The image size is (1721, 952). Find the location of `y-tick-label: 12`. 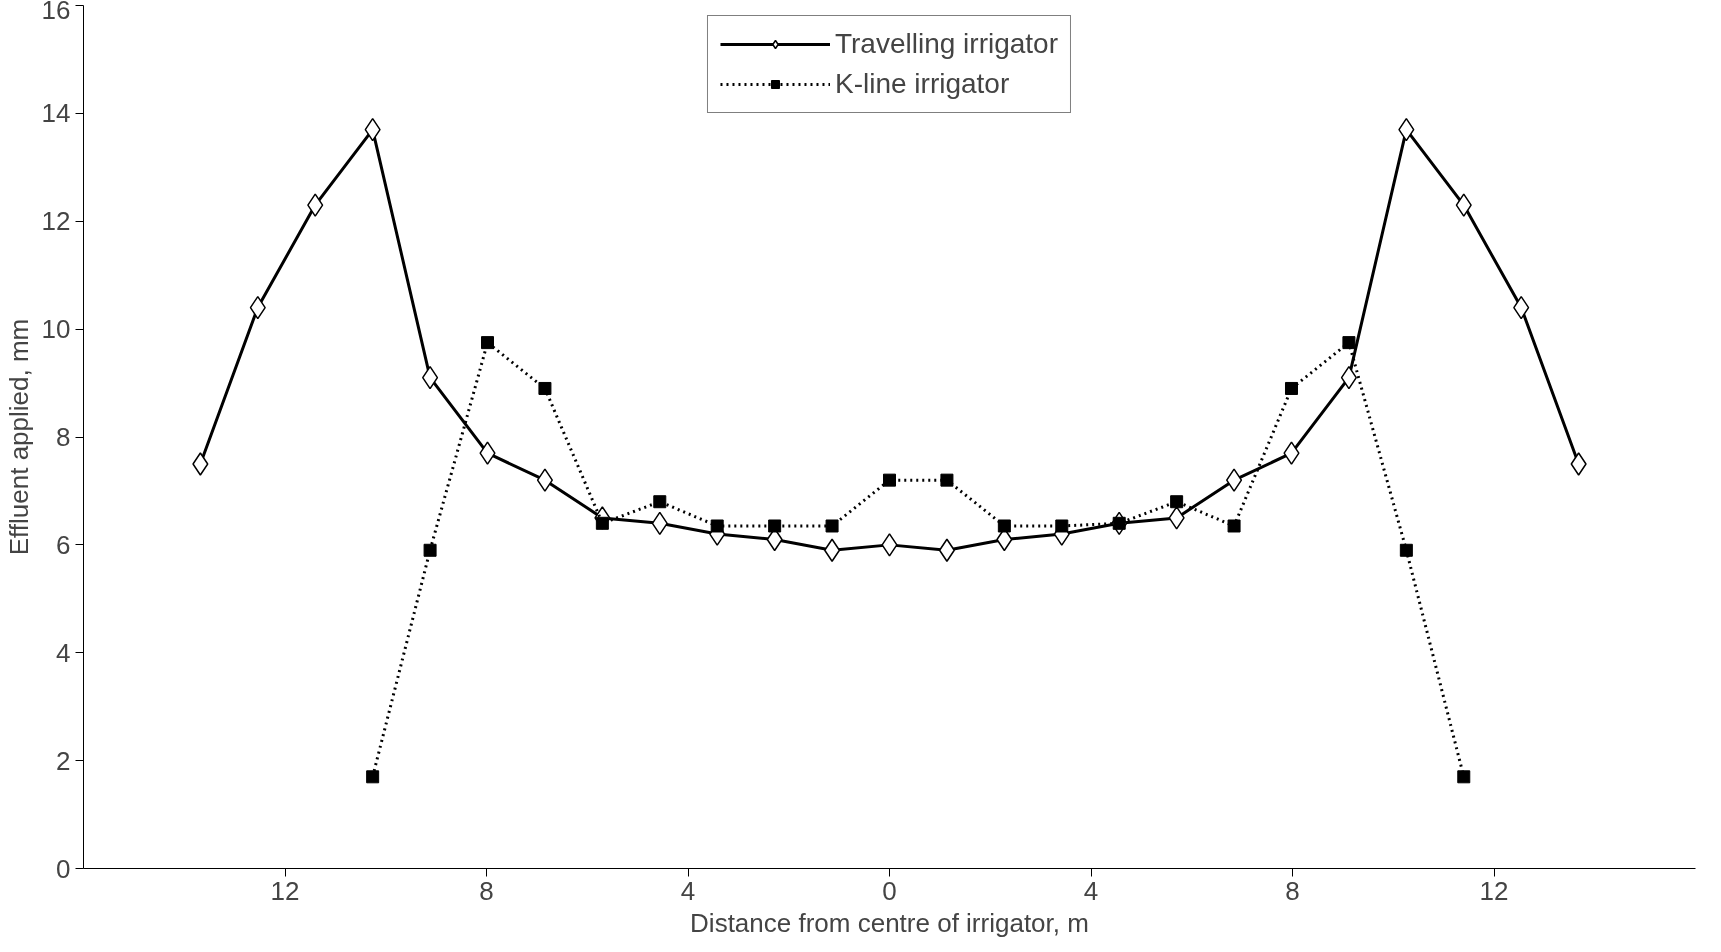

y-tick-label: 12 is located at coordinates (56, 221).